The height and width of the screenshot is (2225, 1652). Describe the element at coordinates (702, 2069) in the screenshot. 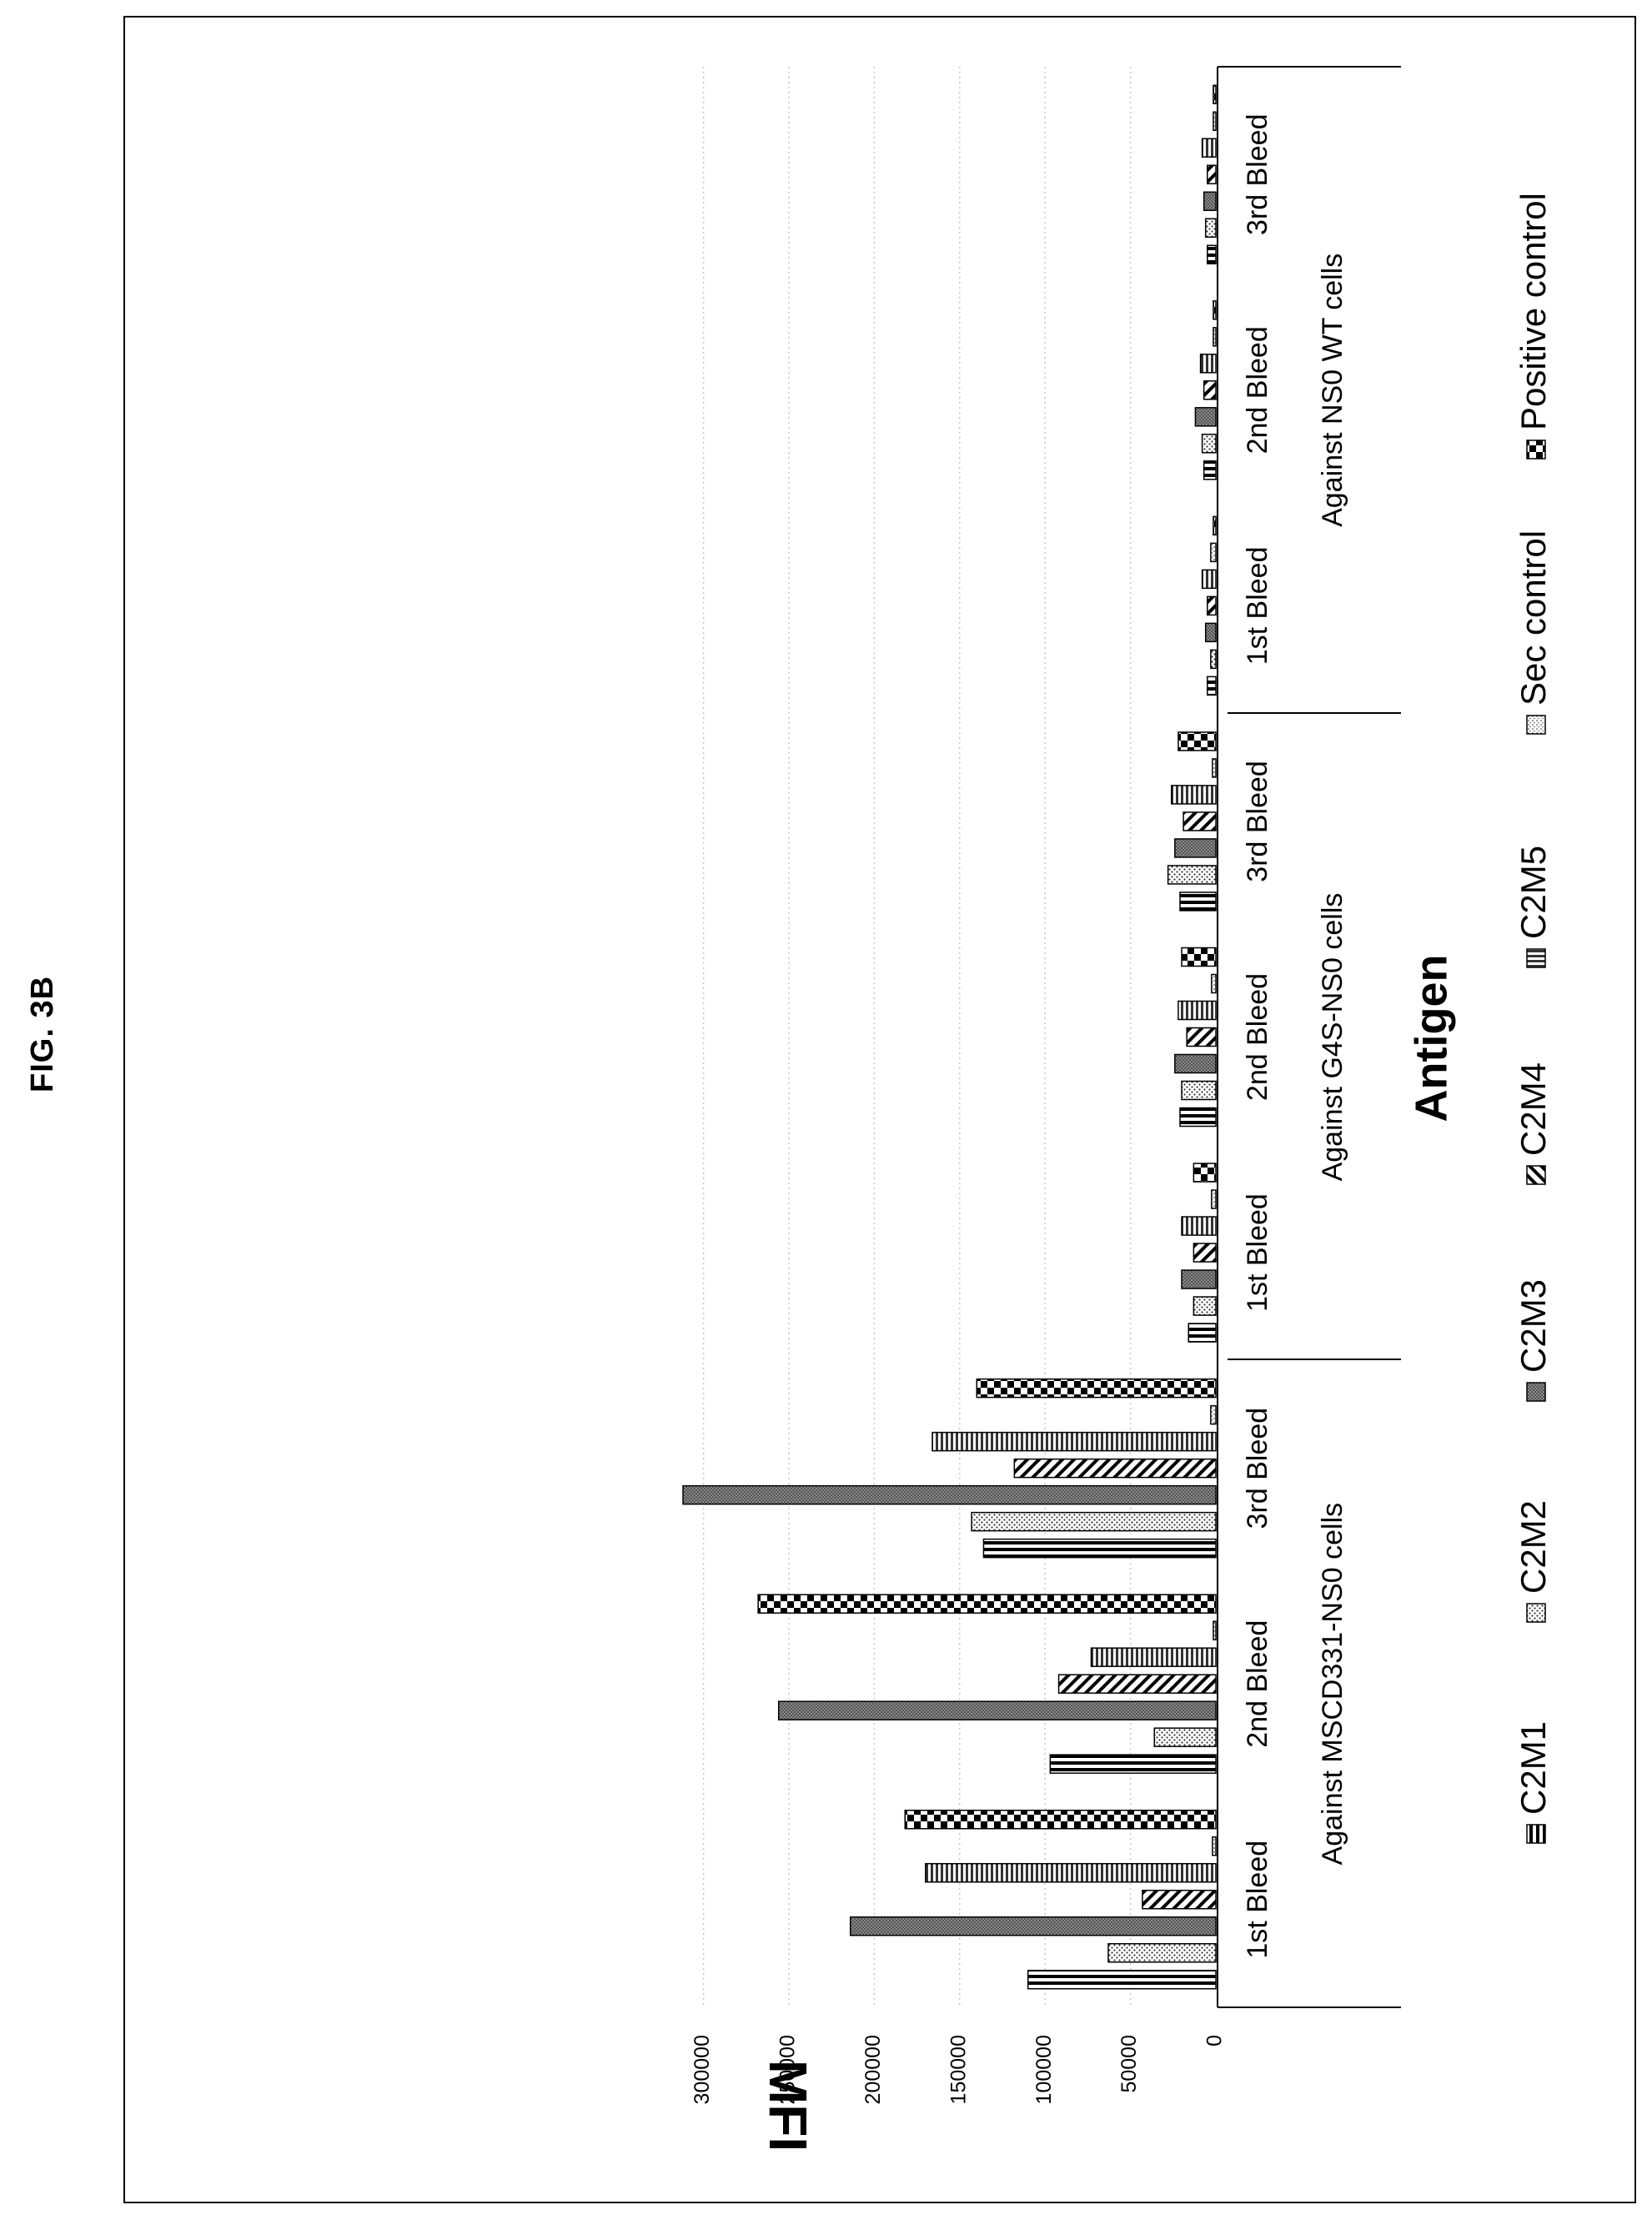

I see `y-tick-label: 300000` at that location.